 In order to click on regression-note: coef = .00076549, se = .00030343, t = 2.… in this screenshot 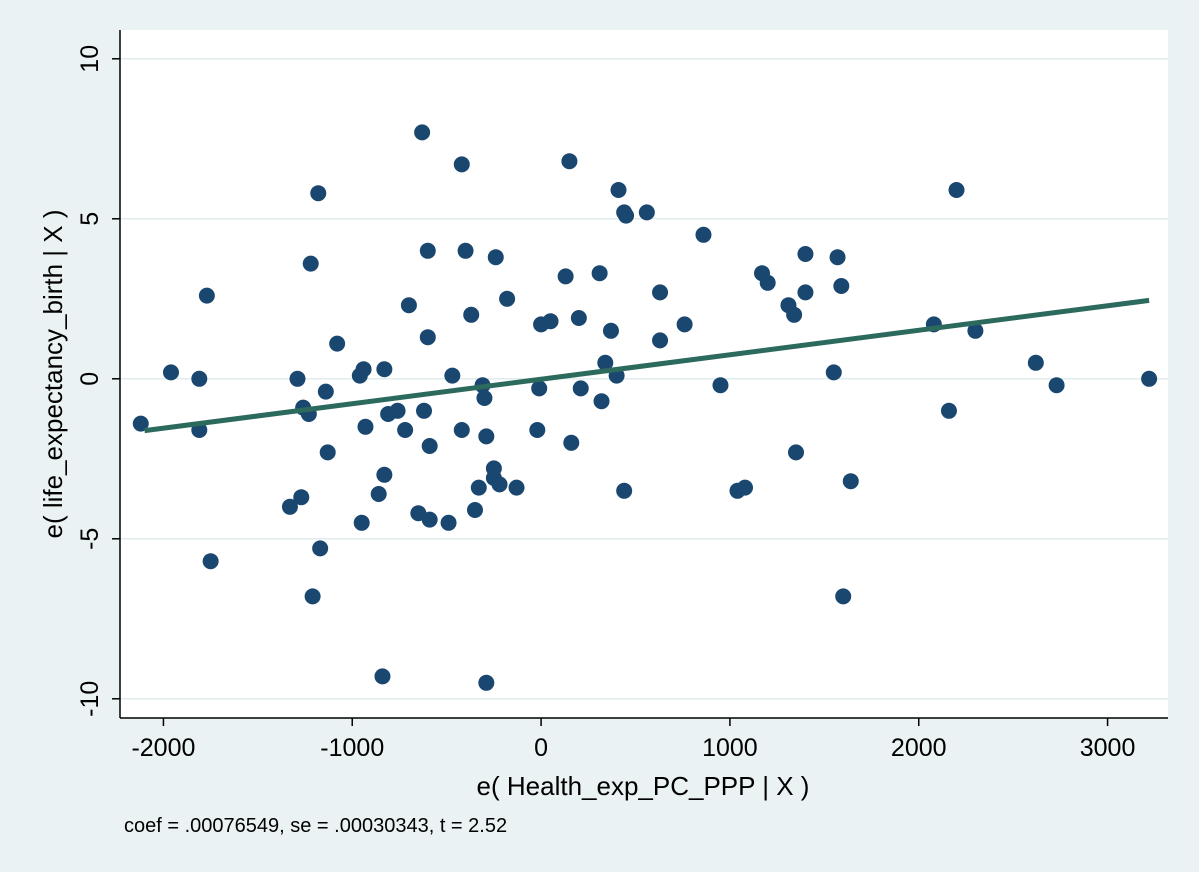, I will do `click(315, 826)`.